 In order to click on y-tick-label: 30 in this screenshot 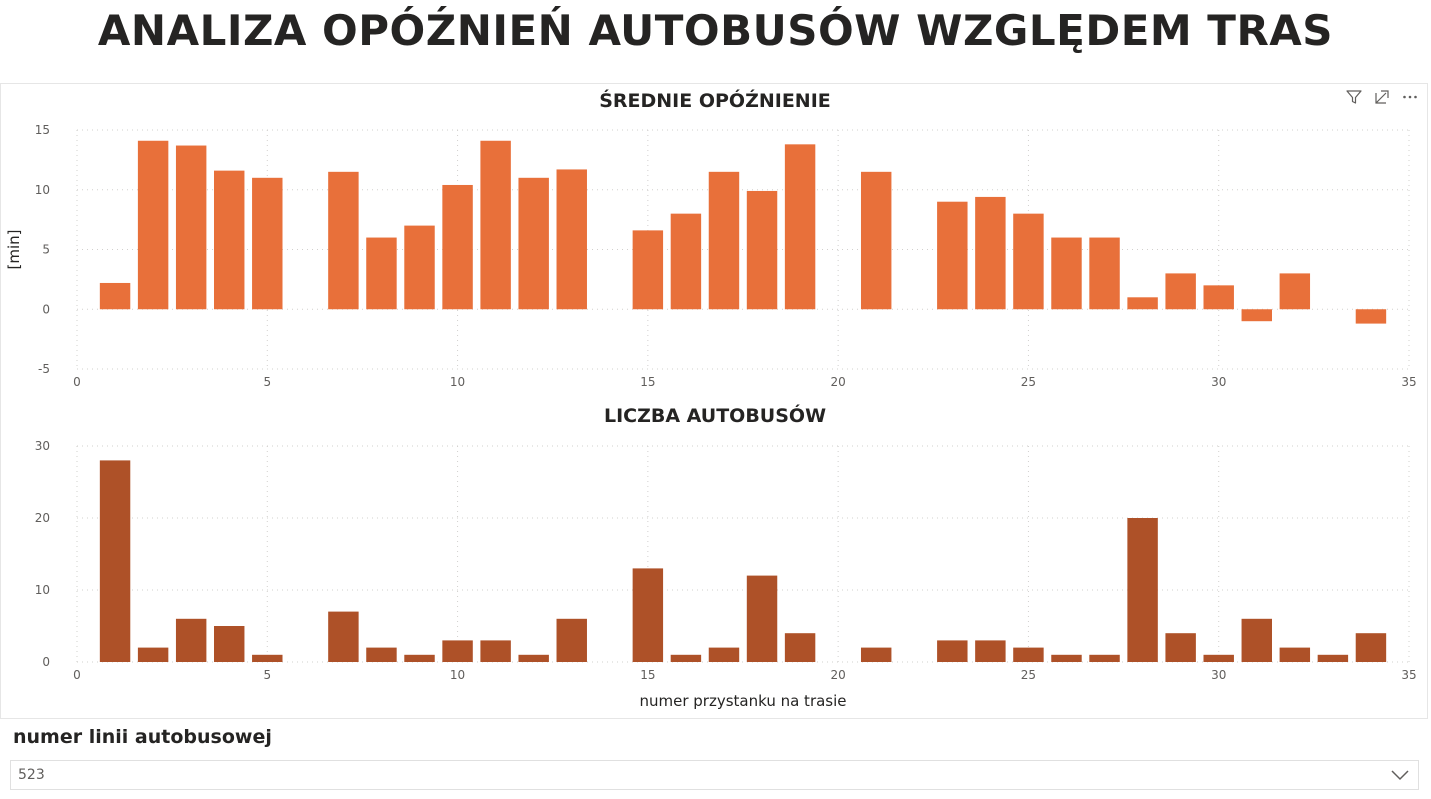, I will do `click(42, 446)`.